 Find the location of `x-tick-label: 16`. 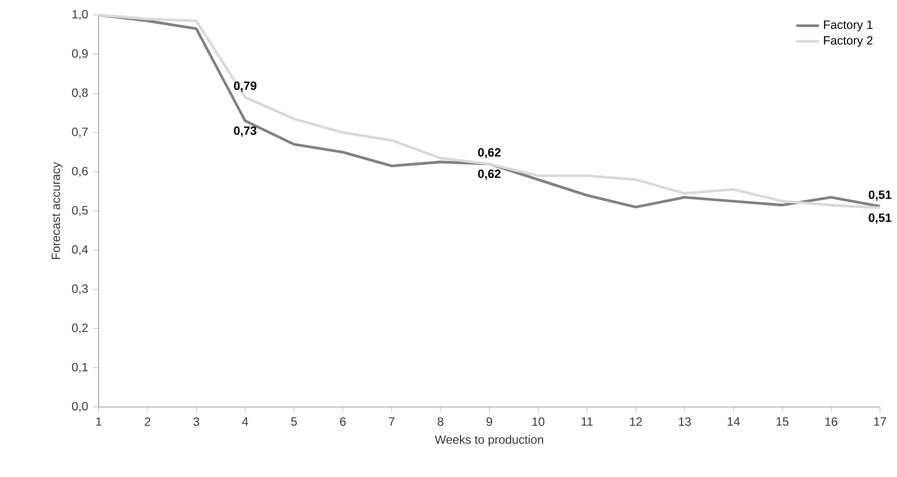

x-tick-label: 16 is located at coordinates (831, 421).